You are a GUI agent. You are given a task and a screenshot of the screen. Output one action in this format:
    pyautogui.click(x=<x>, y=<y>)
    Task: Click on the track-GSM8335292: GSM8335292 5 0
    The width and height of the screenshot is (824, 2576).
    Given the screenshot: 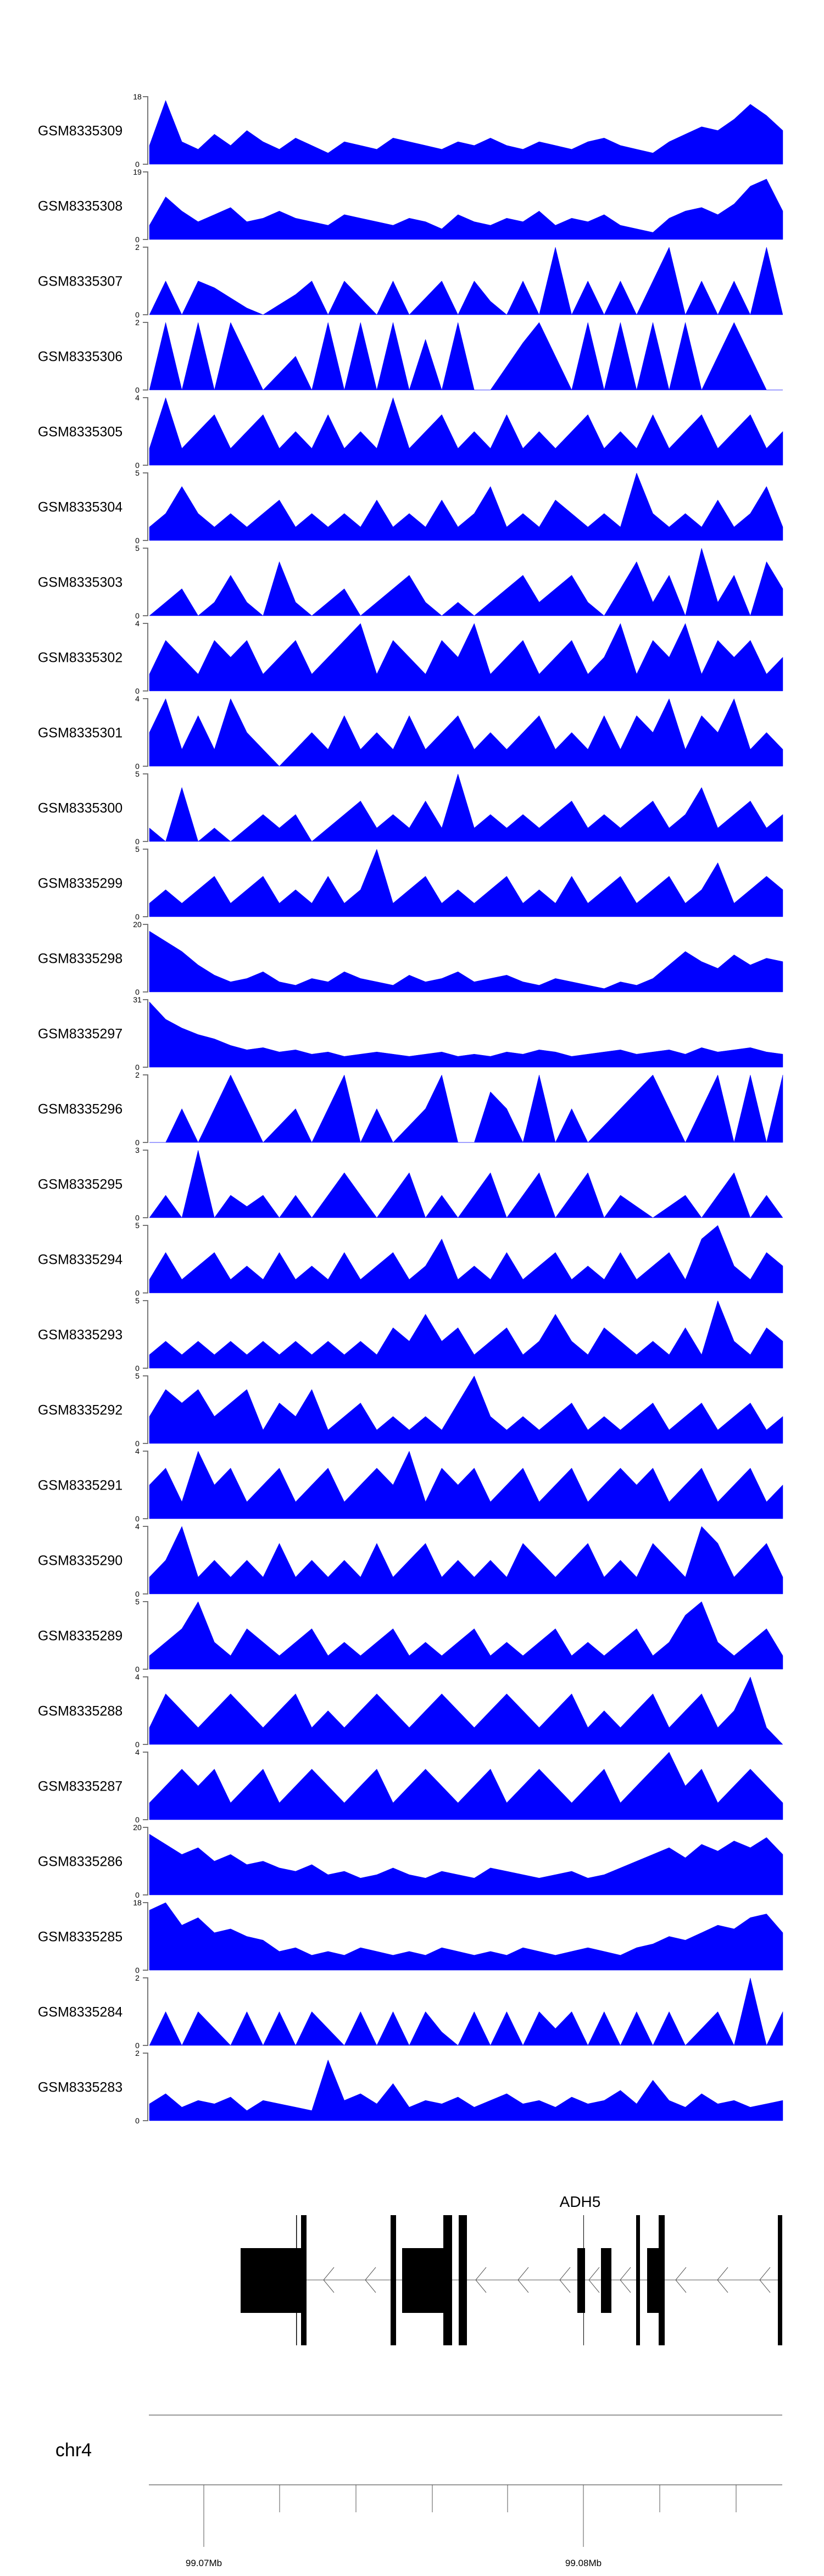 What is the action you would take?
    pyautogui.click(x=411, y=1410)
    